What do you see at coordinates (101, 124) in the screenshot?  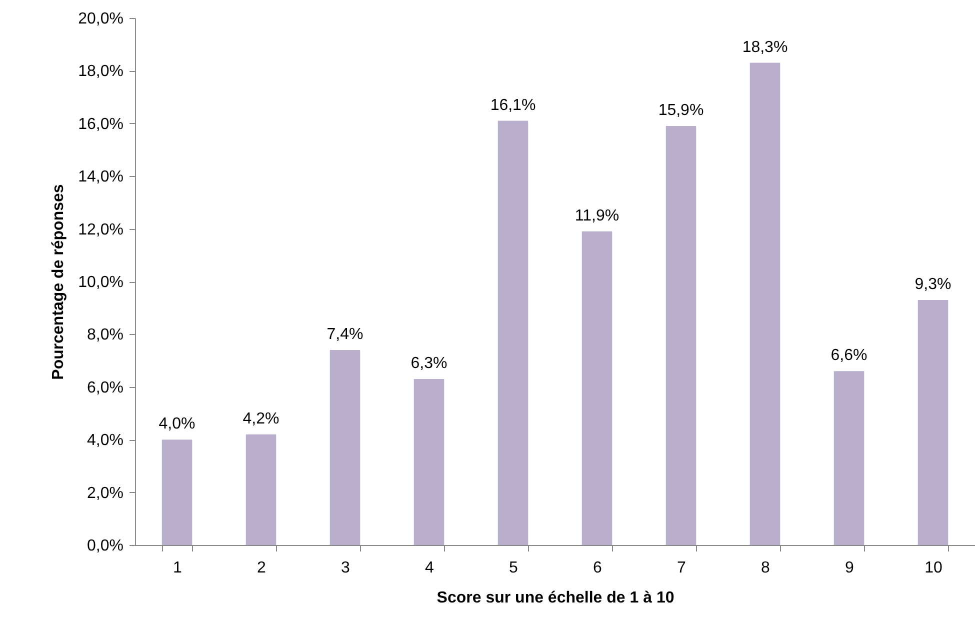 I see `y-tick-label: 16,0%` at bounding box center [101, 124].